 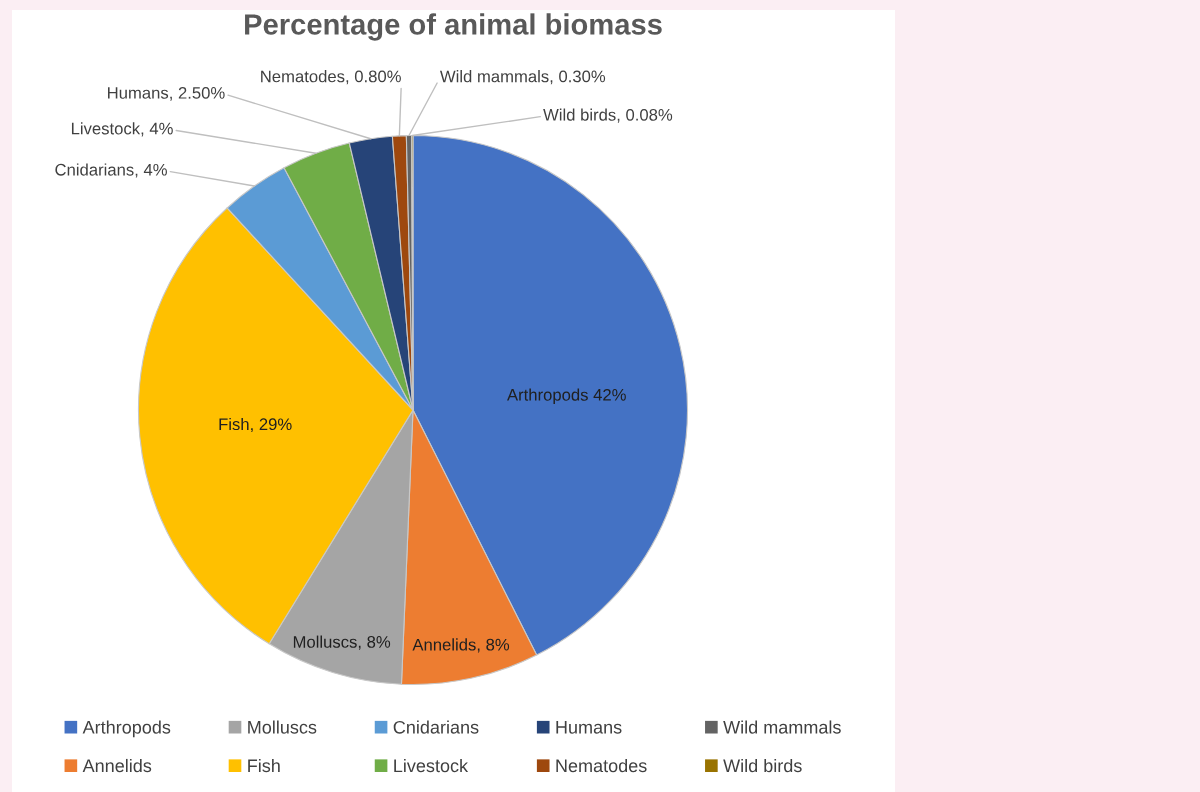 What do you see at coordinates (522, 77) in the screenshot?
I see `data-label: Wild mammals, 0.30%` at bounding box center [522, 77].